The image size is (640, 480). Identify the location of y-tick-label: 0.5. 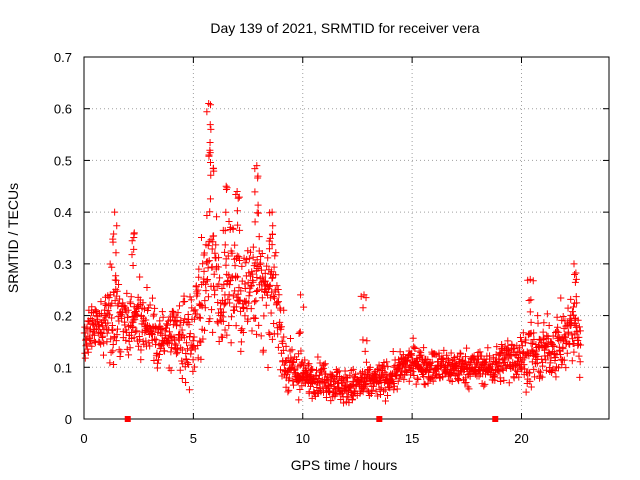
(63, 160).